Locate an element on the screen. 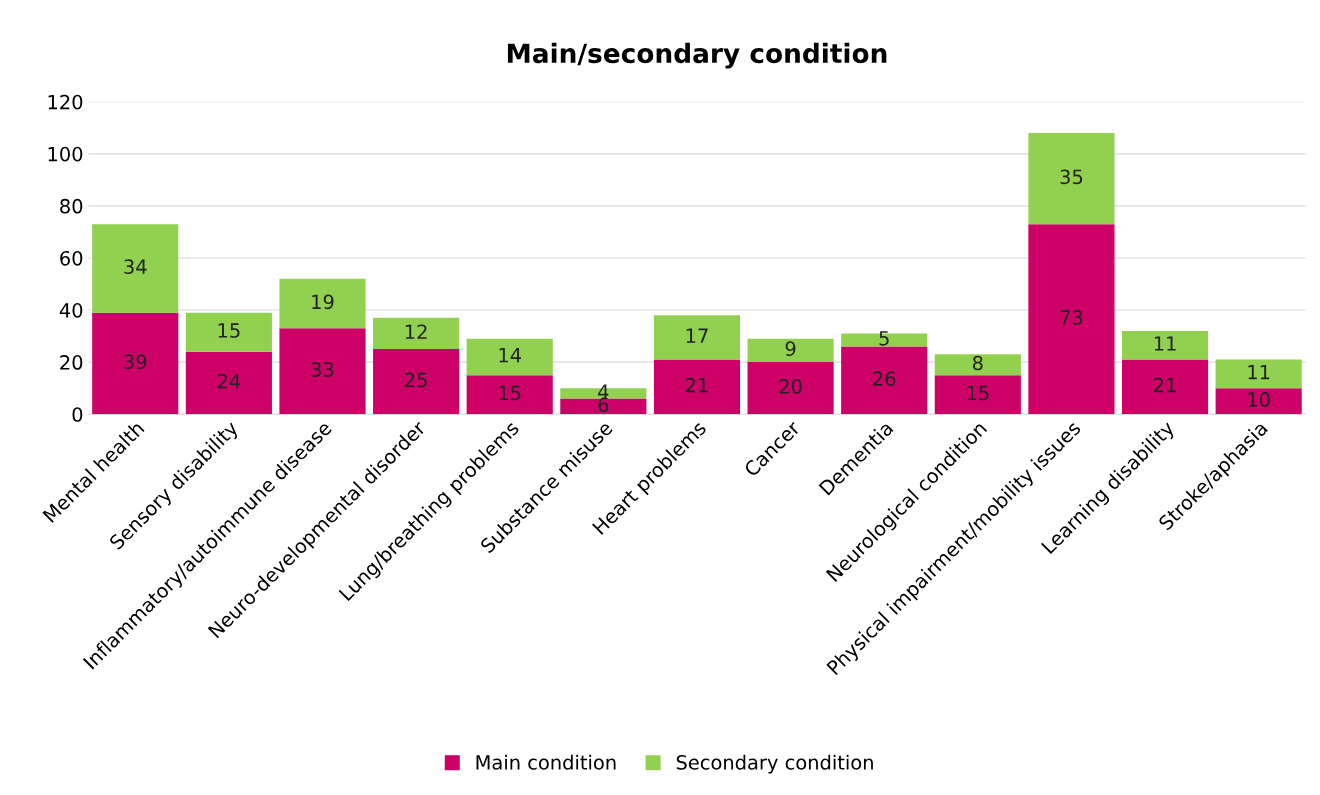 This screenshot has height=795, width=1320. y-tick-label: 100 is located at coordinates (65, 154).